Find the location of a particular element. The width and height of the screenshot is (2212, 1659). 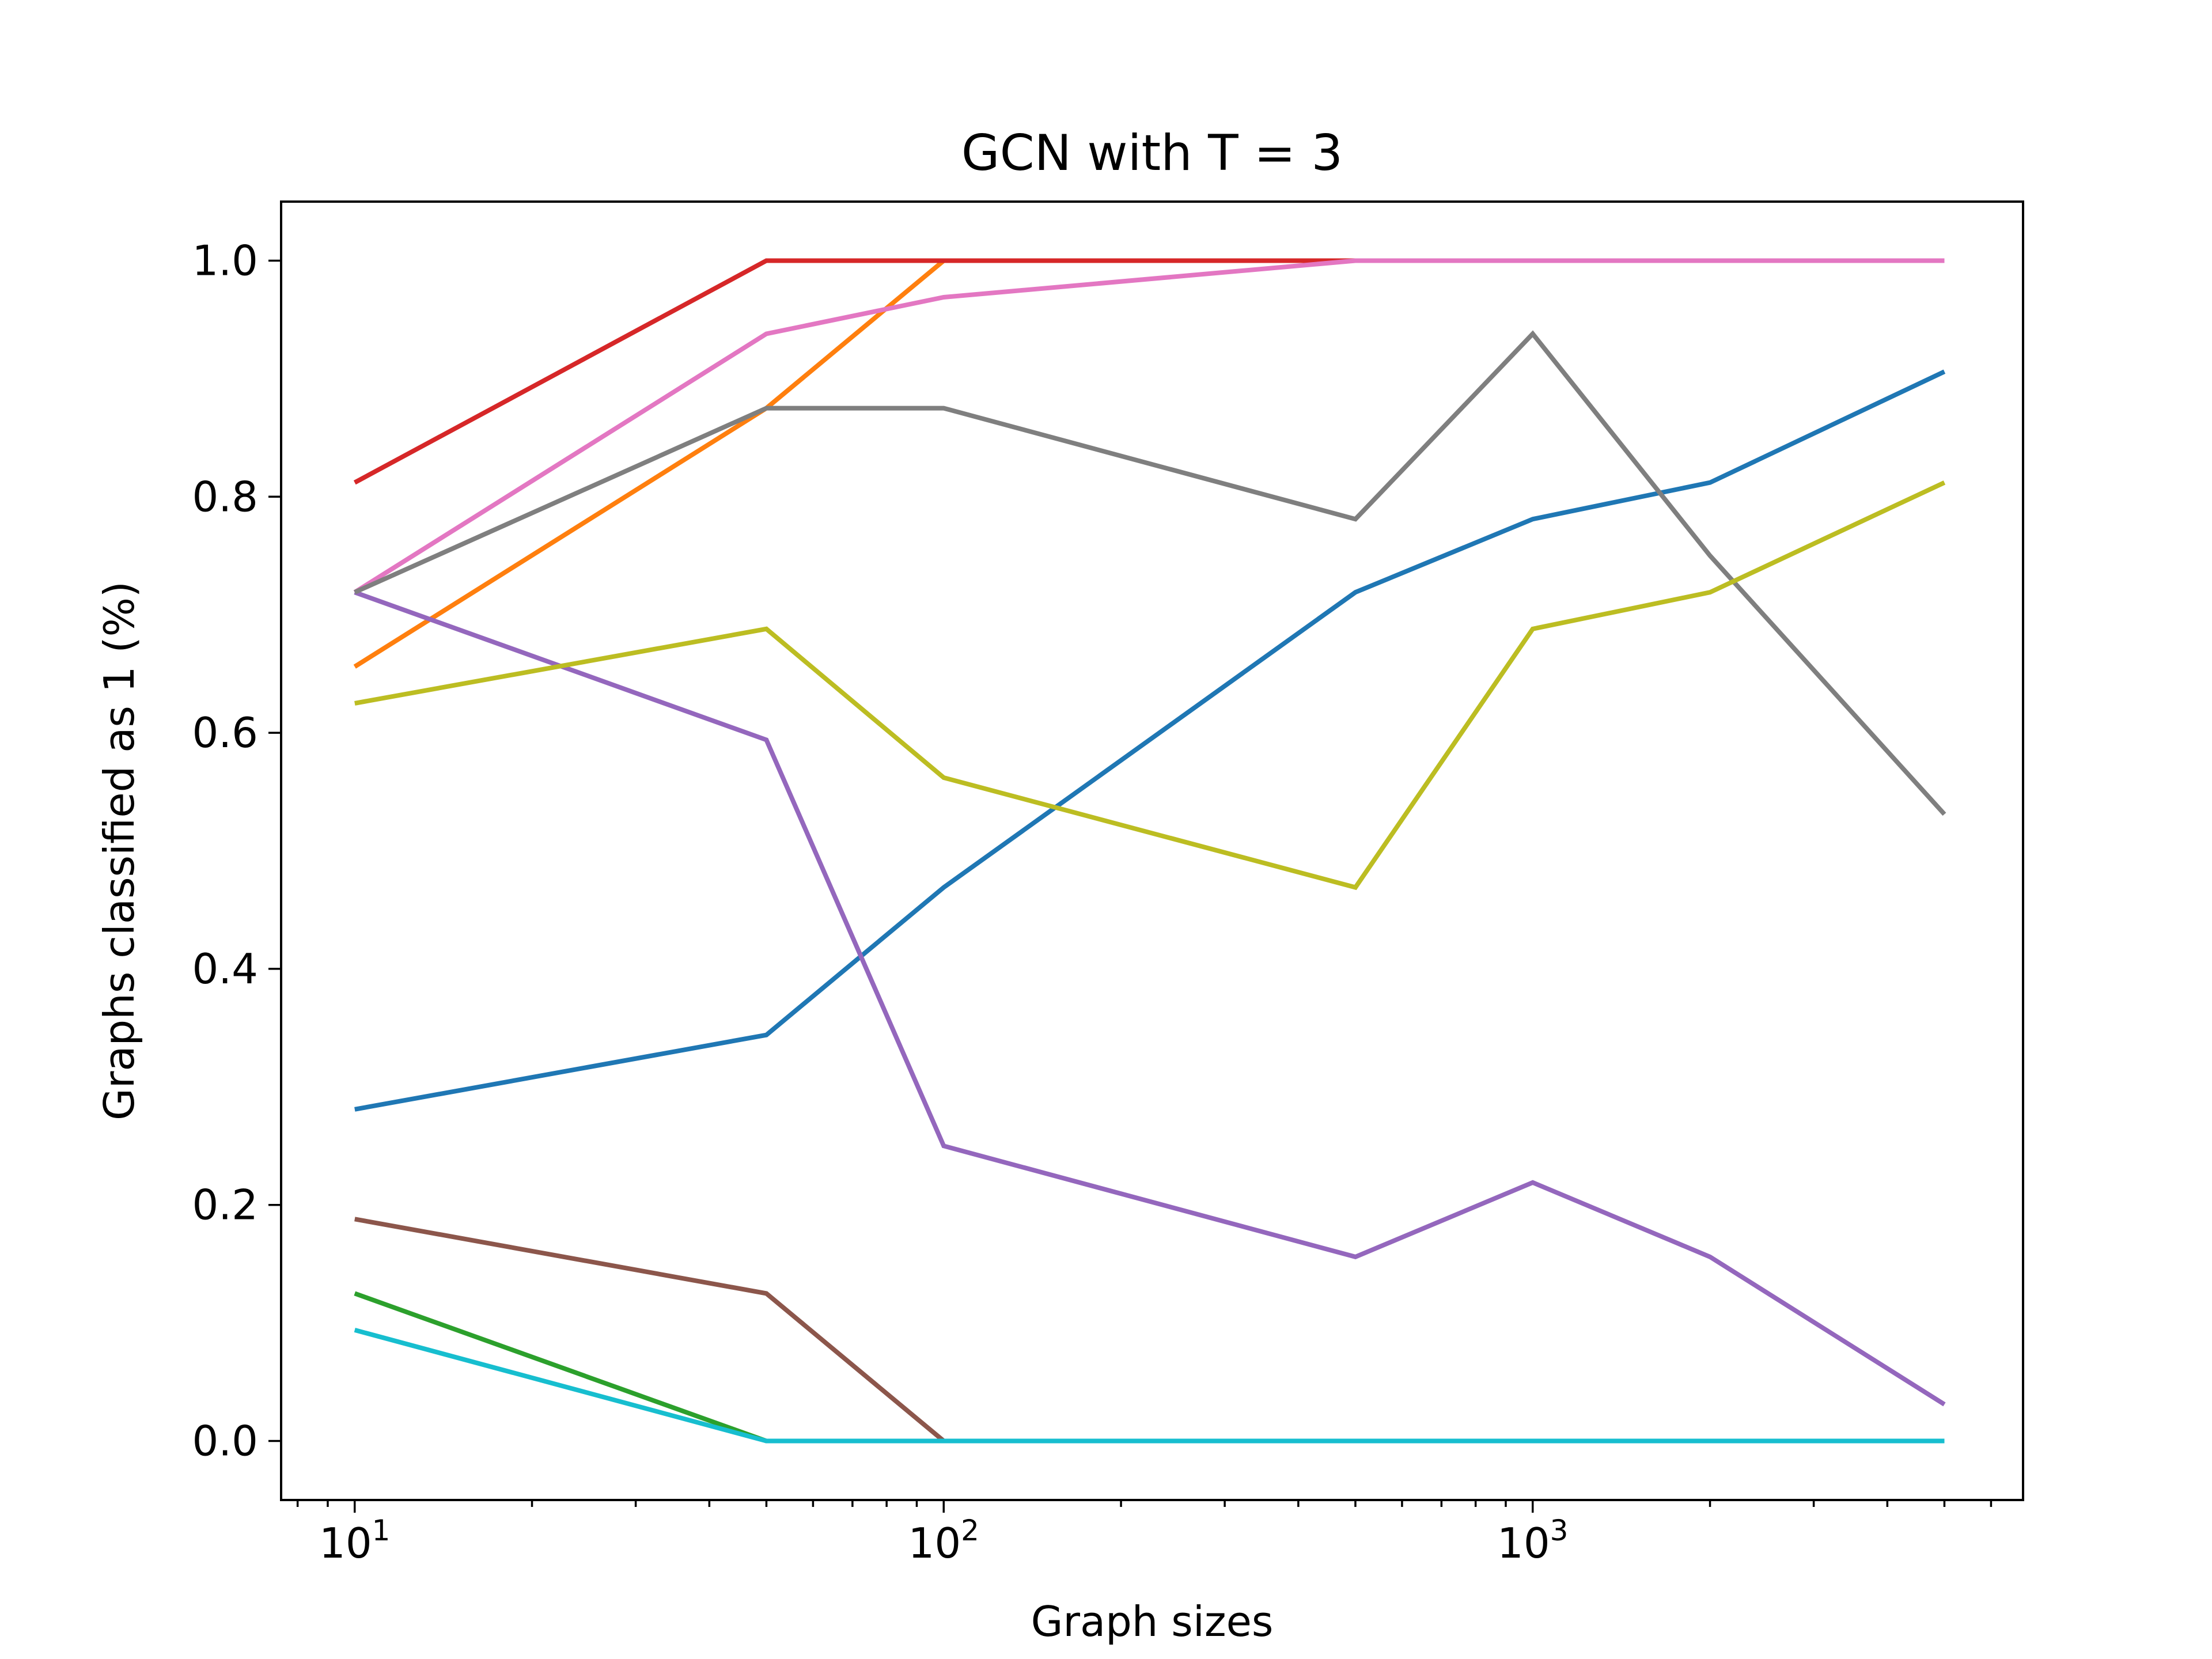

y-tick-label: 0.0 is located at coordinates (225, 1441).